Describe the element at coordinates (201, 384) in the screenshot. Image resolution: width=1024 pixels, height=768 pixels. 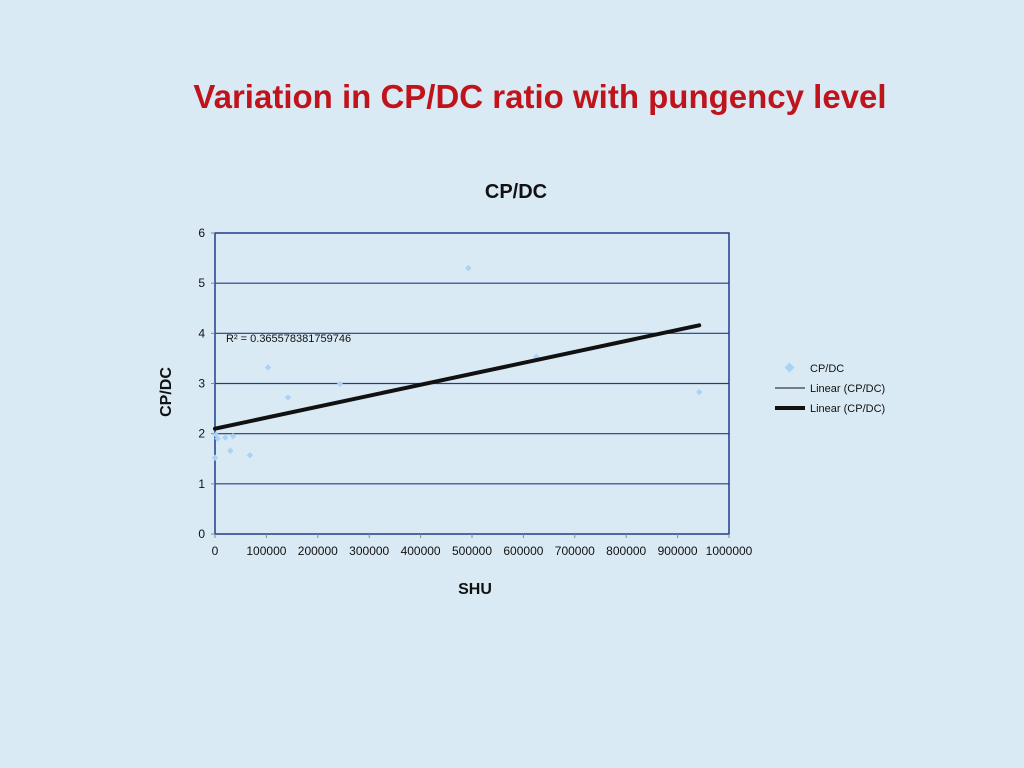
I see `y-tick-label: 3` at that location.